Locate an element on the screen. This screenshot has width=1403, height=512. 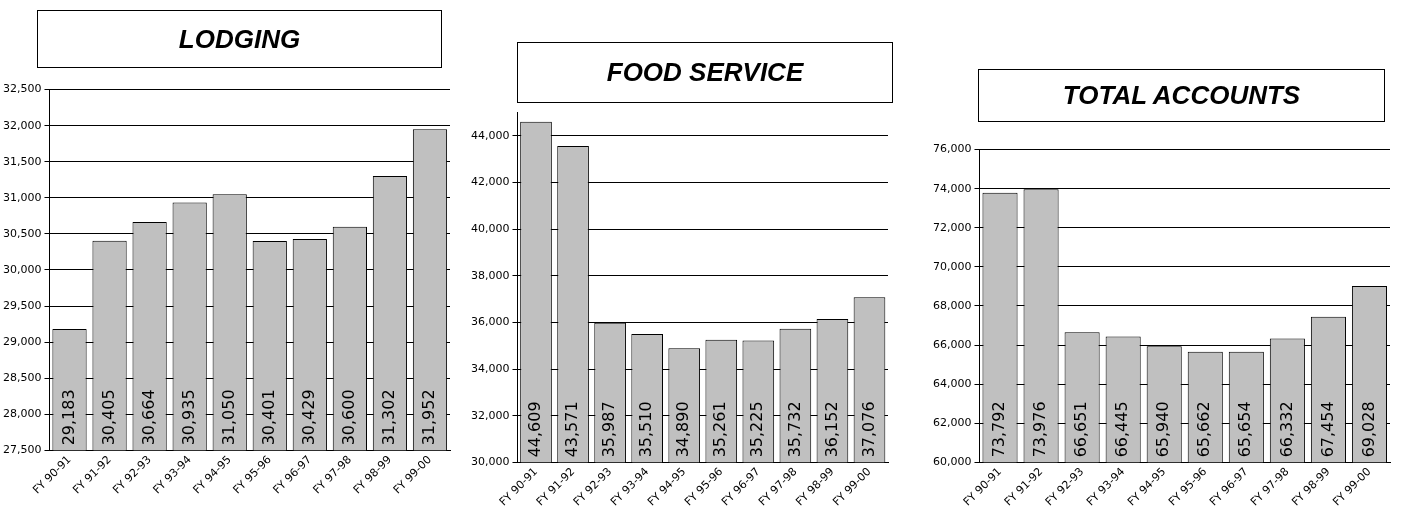
data-label: 65,662 is located at coordinates (1204, 429).